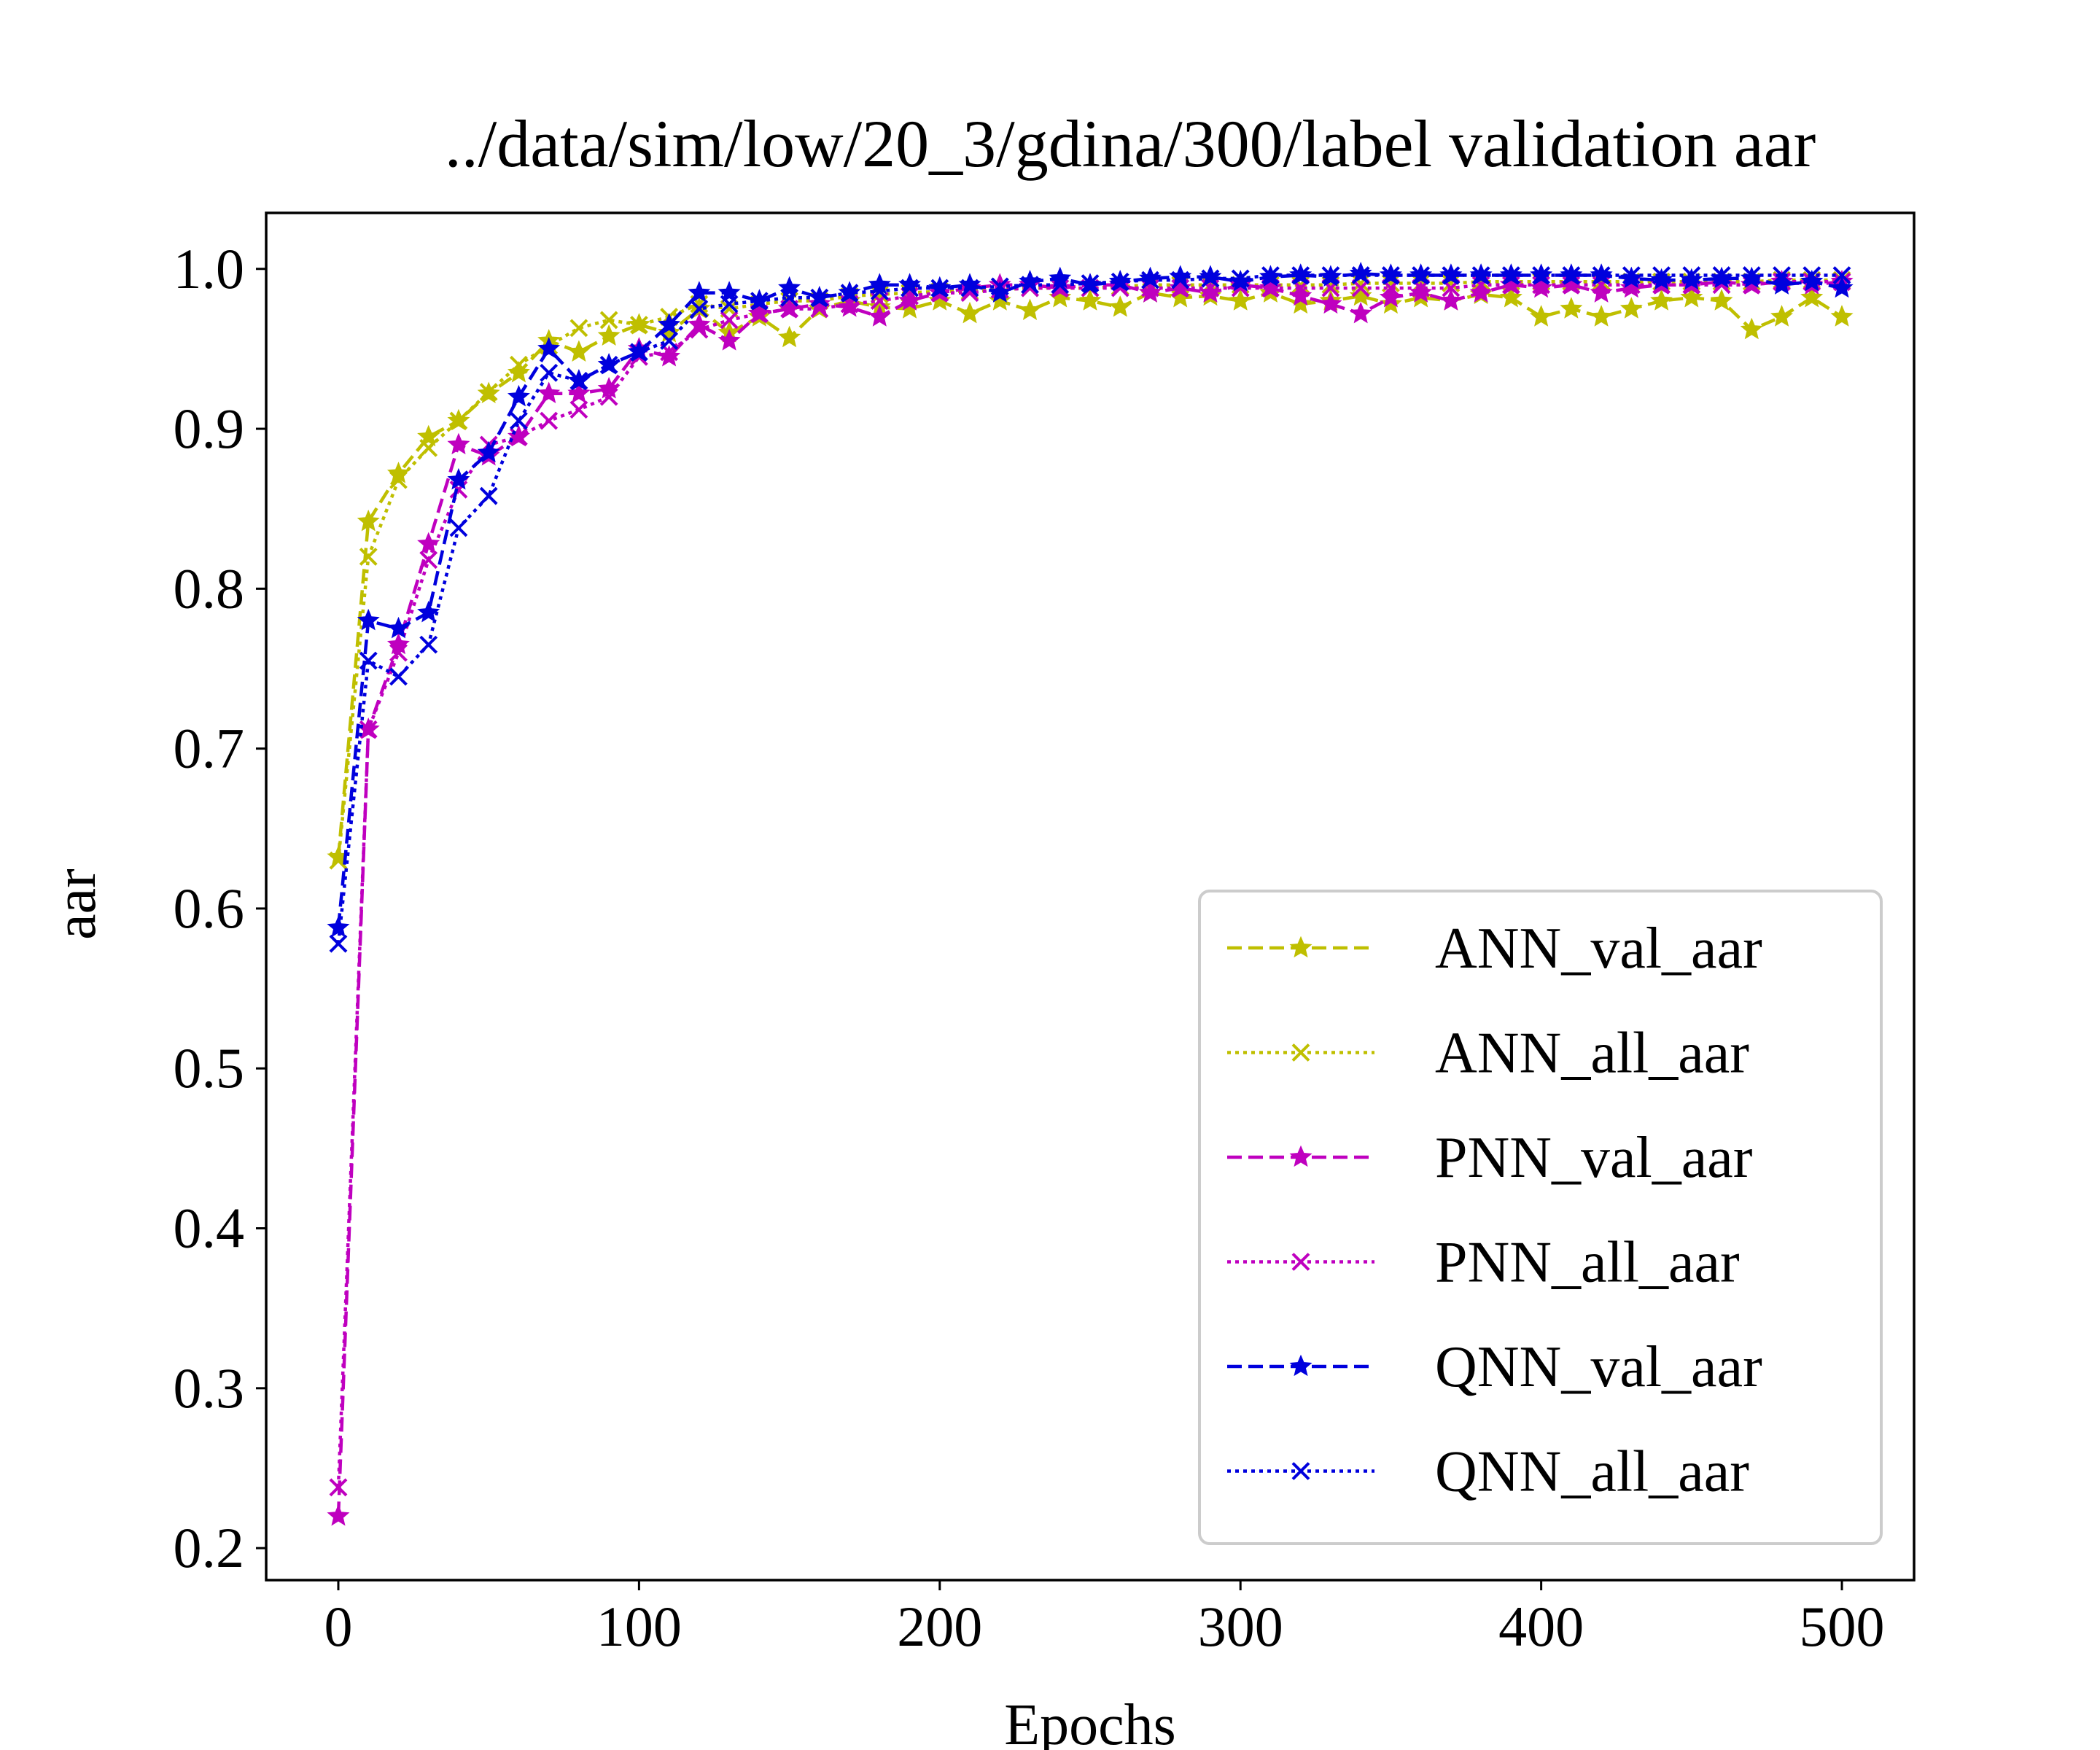 The height and width of the screenshot is (1750, 2100). Describe the element at coordinates (1541, 1626) in the screenshot. I see `x-tick-label: 400` at that location.